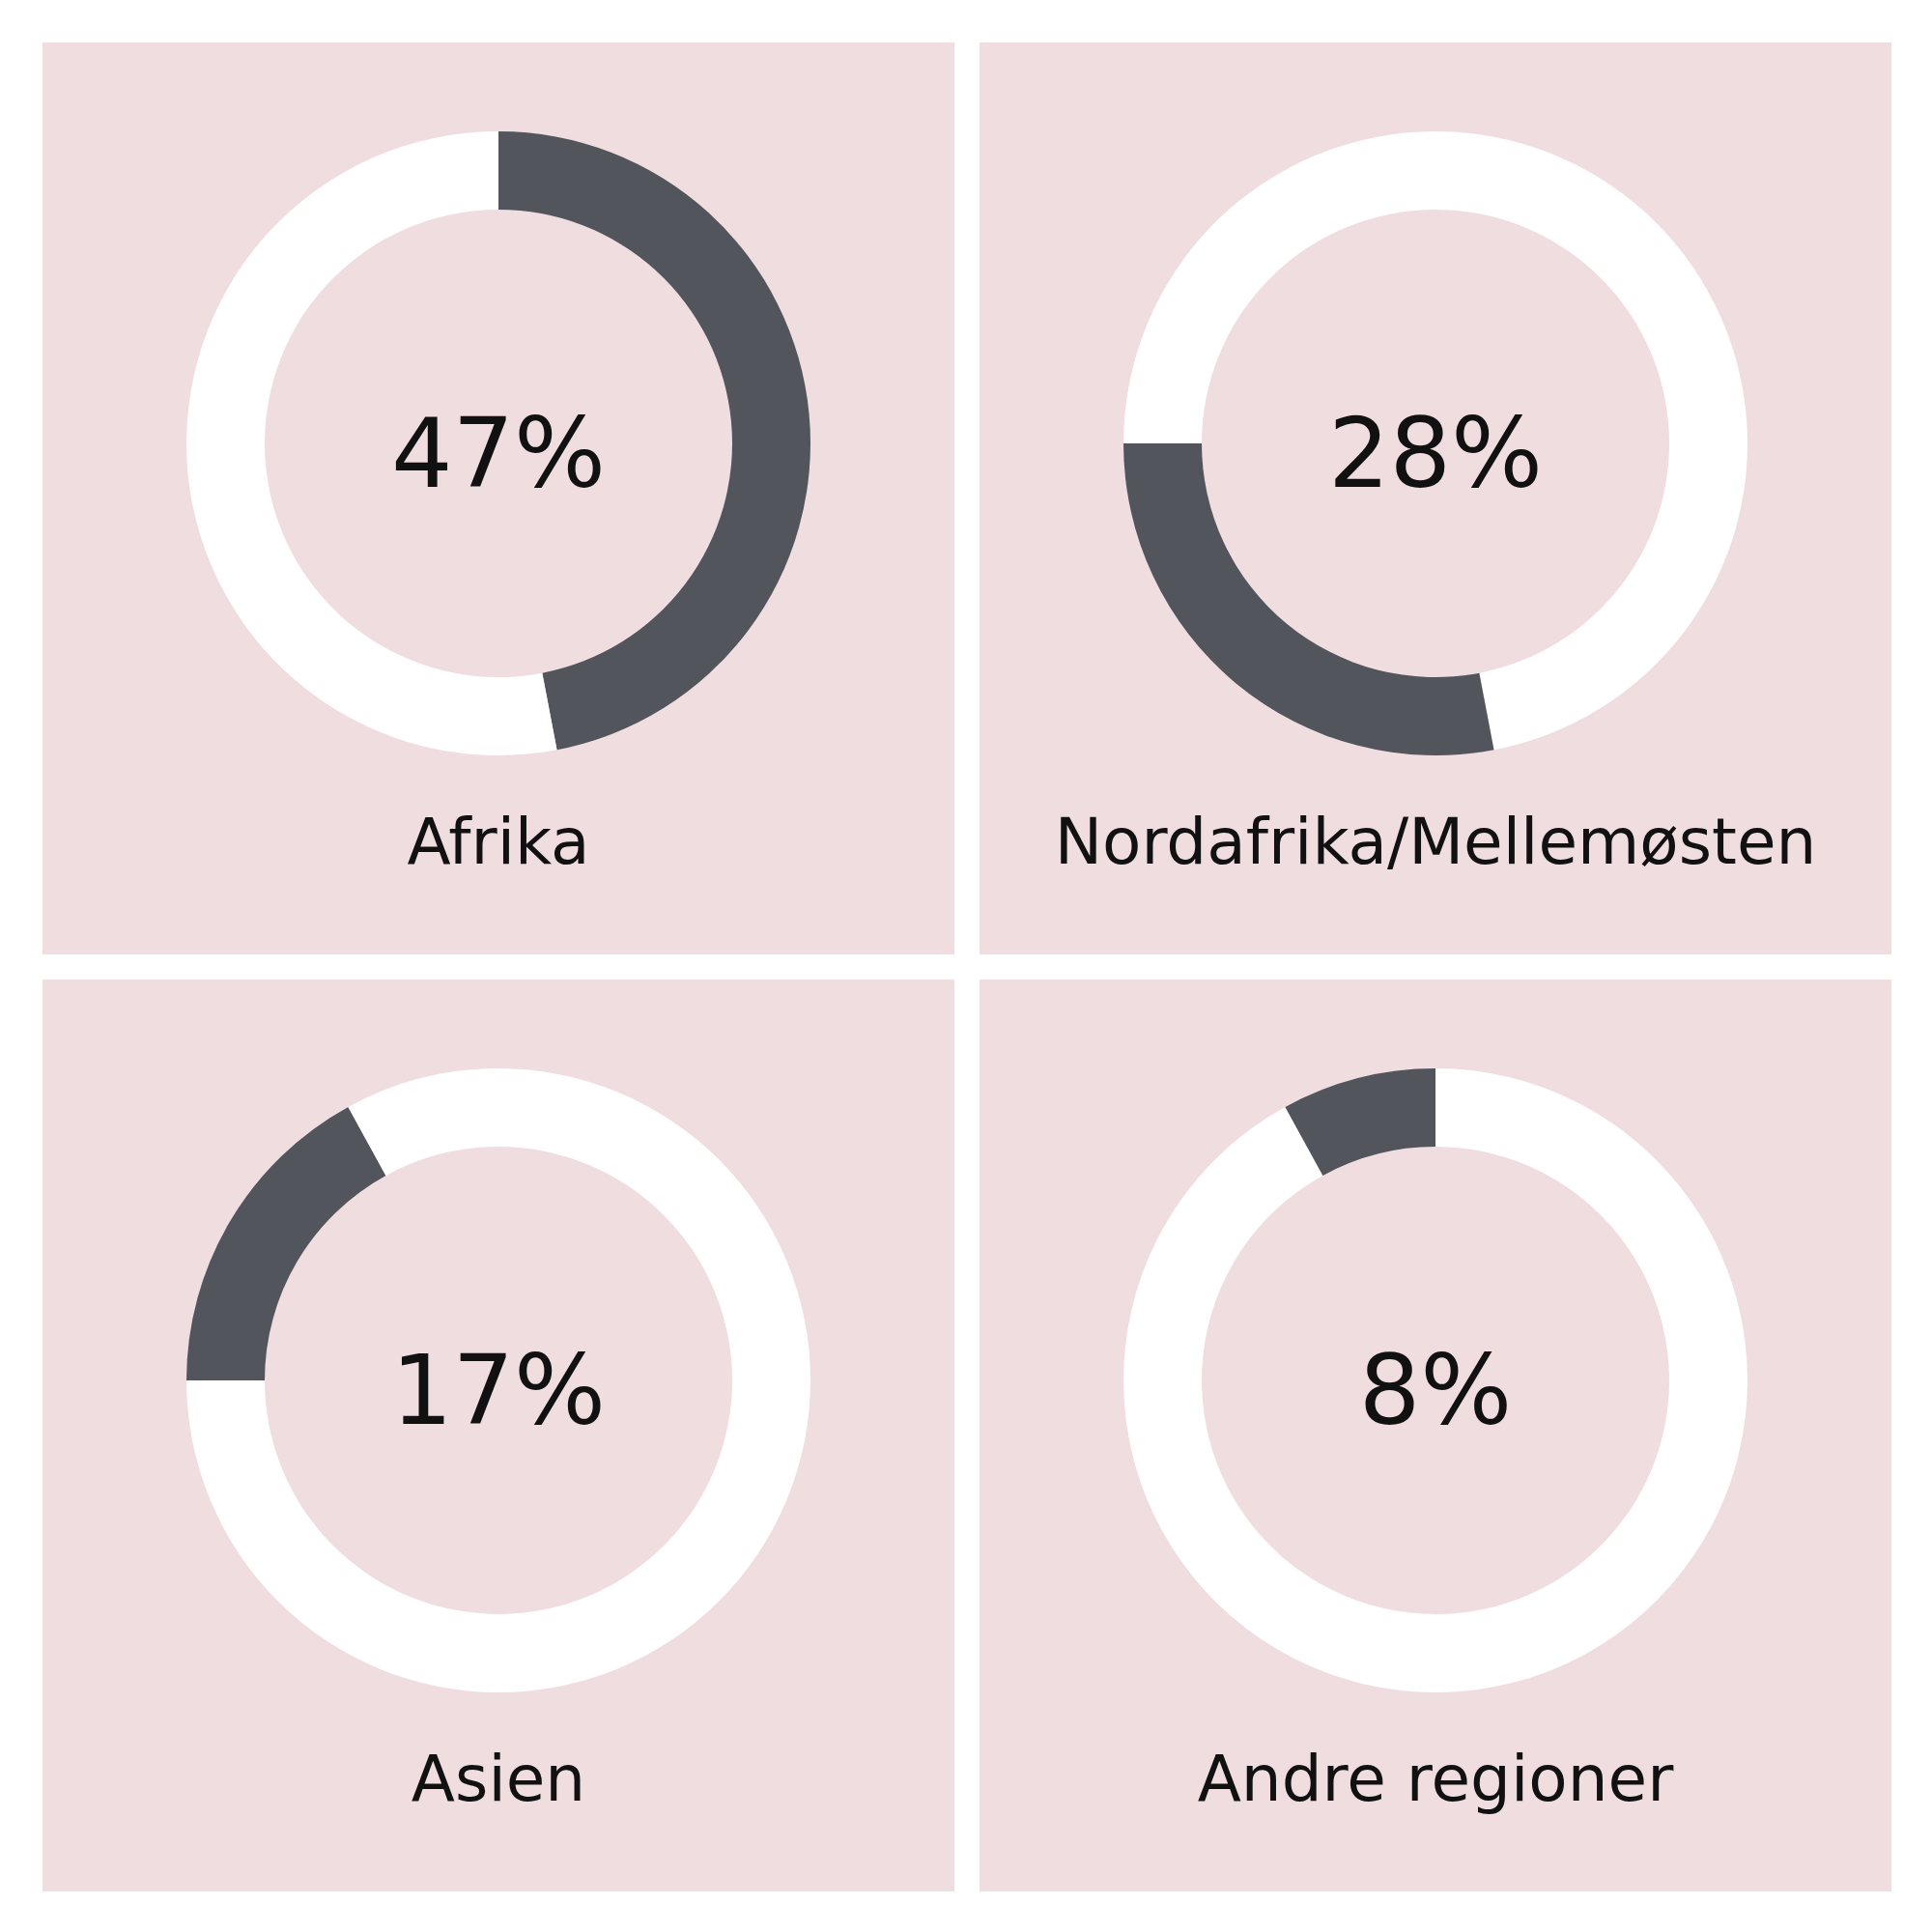 This screenshot has height=1932, width=1932. Describe the element at coordinates (1435, 1390) in the screenshot. I see `text: 8%` at that location.